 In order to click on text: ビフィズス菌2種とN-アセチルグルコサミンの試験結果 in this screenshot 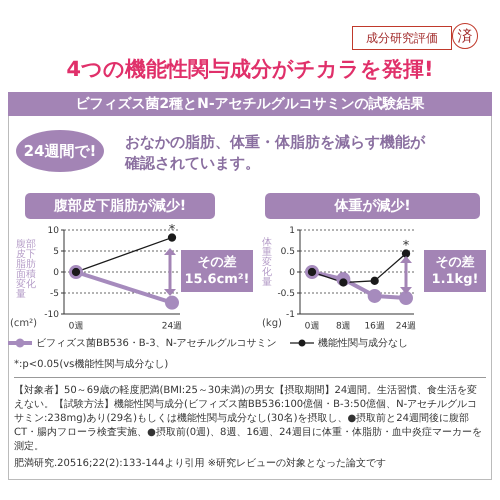, I will do `click(250, 104)`.